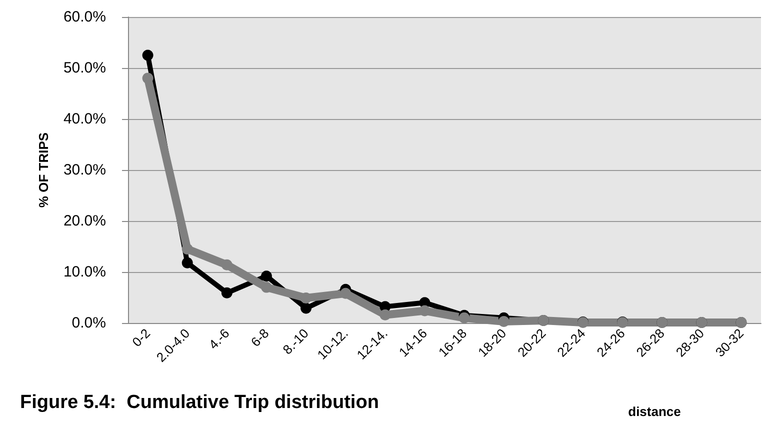 This screenshot has width=773, height=431. Describe the element at coordinates (141, 338) in the screenshot. I see `x-tick-label: 0-2` at that location.